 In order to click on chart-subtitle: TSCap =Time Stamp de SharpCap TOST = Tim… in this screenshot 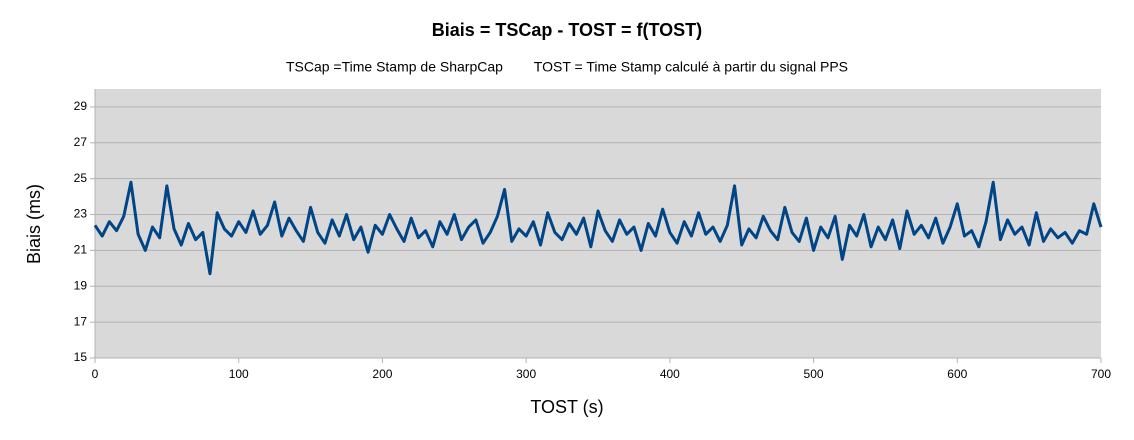, I will do `click(567, 67)`.